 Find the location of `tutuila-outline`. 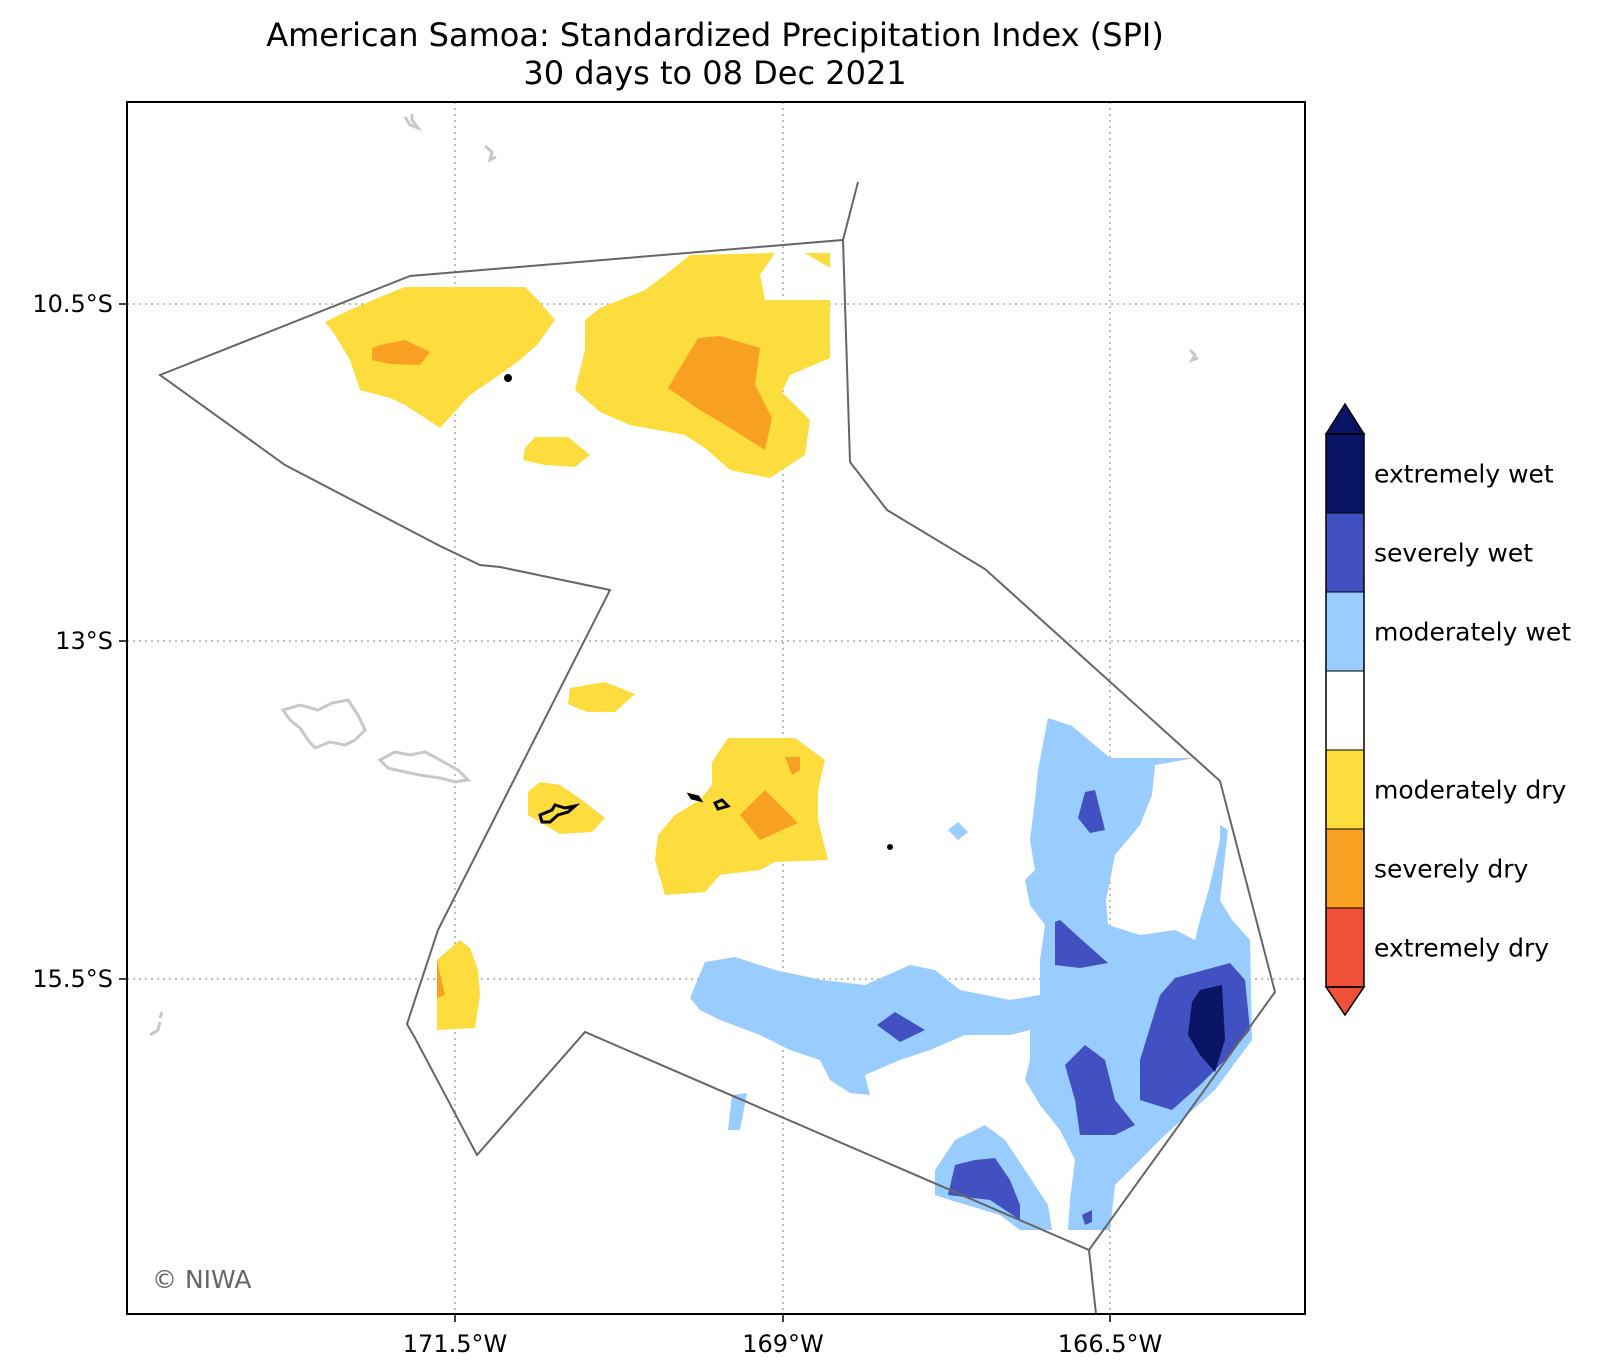

tutuila-outline is located at coordinates (559, 813).